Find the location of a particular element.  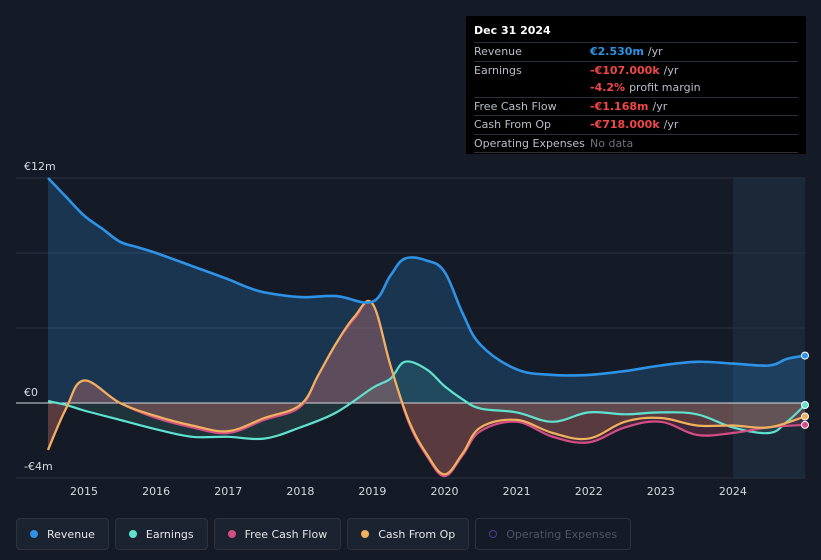

legend-label: Earnings is located at coordinates (169, 534).